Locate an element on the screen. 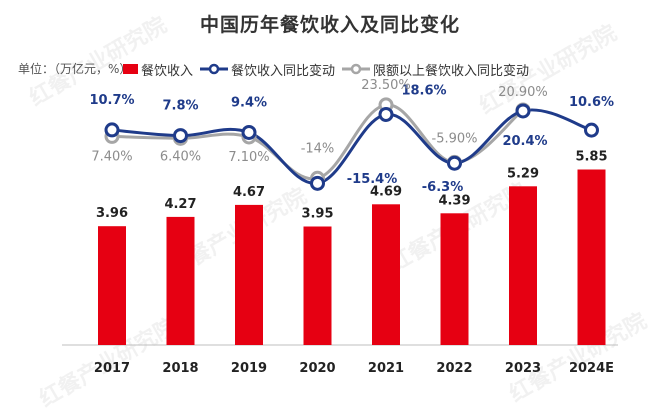 This screenshot has height=413, width=660. bar-2023 is located at coordinates (523, 265).